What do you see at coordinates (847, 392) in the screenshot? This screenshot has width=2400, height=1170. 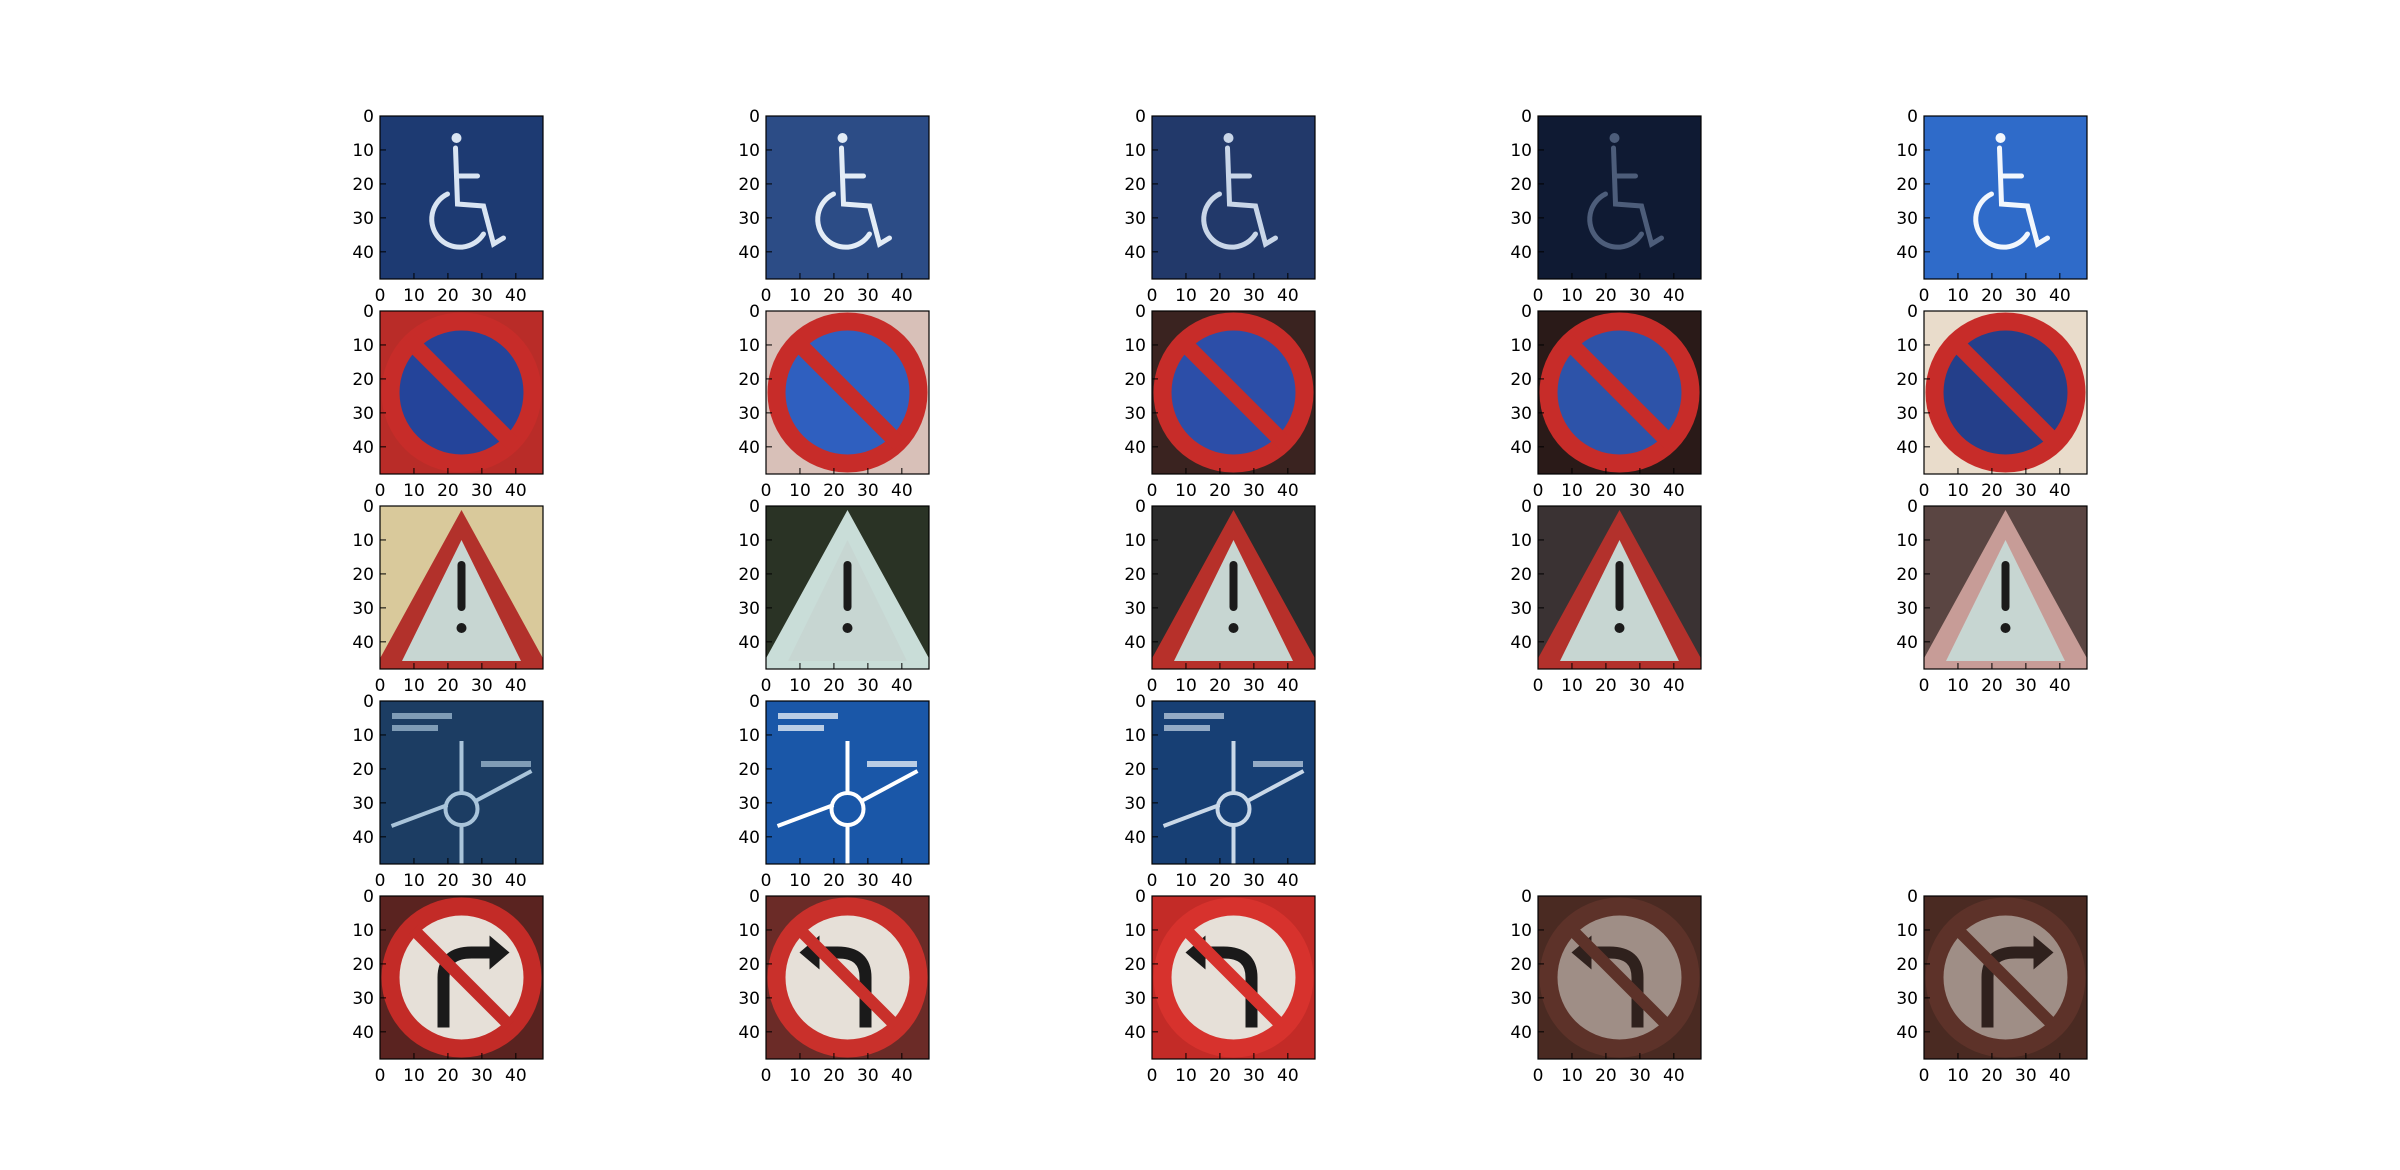 I see `no-parking-sign` at bounding box center [847, 392].